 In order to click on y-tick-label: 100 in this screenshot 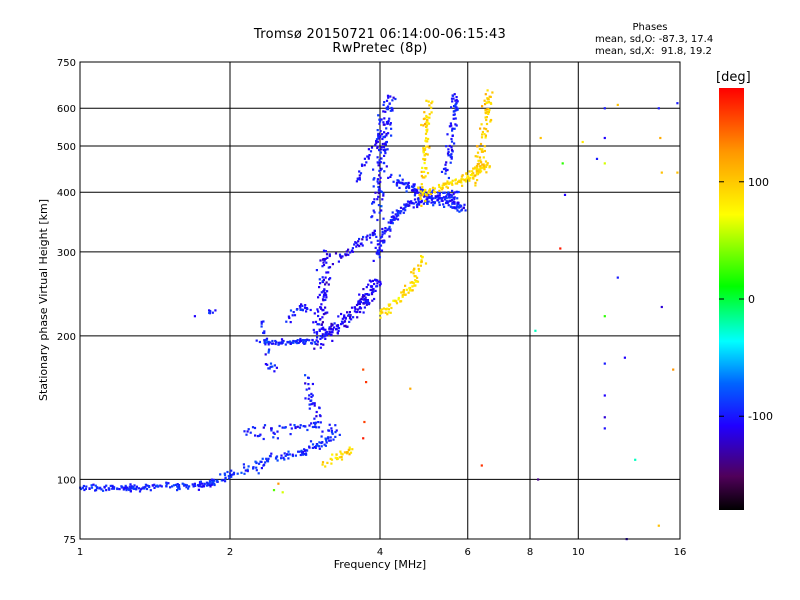, I will do `click(66, 480)`.